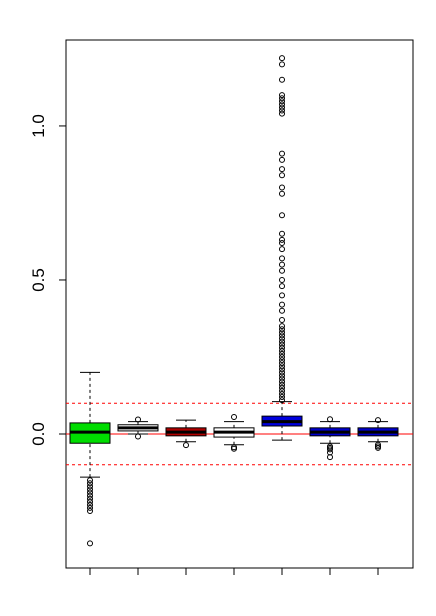 This screenshot has height=616, width=436. I want to click on y-tick-label: 0.5, so click(38, 280).